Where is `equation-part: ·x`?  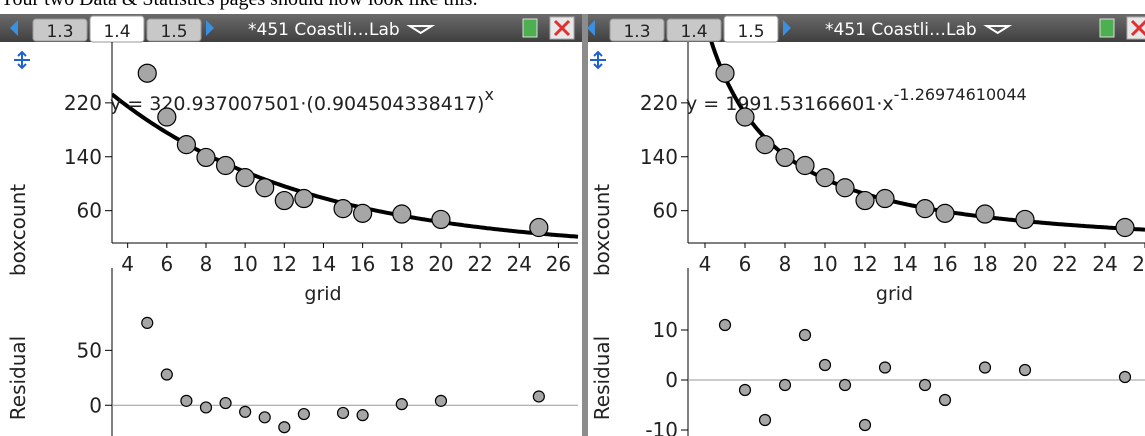
equation-part: ·x is located at coordinates (884, 104).